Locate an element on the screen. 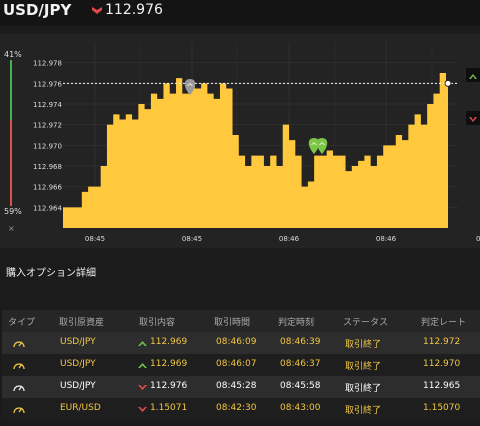  gauge-bar-low is located at coordinates (11, 163).